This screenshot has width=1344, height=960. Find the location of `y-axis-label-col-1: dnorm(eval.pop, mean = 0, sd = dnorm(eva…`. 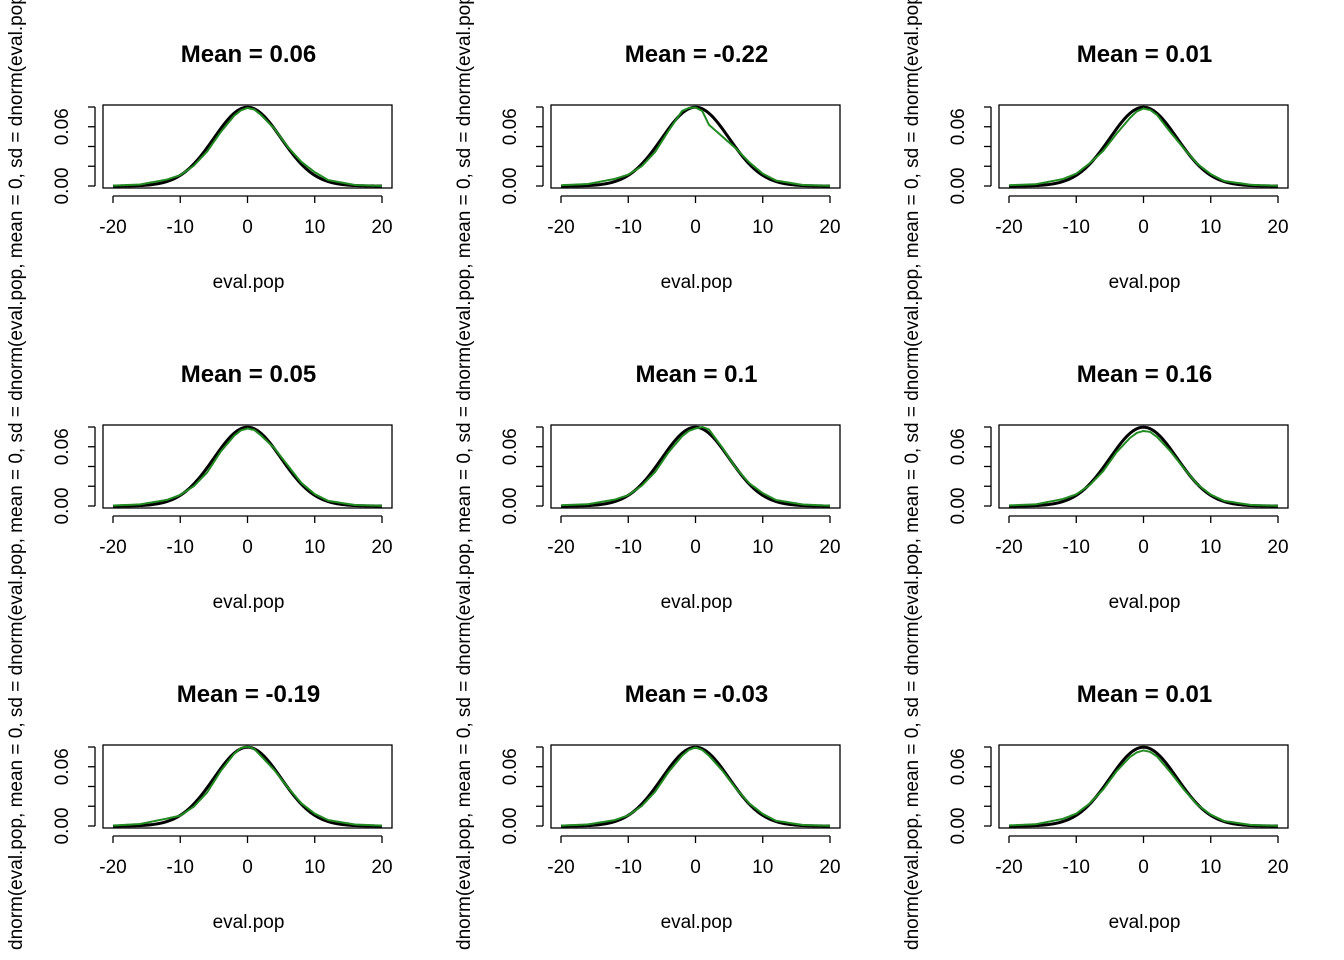

y-axis-label-col-1: dnorm(eval.pop, mean = 0, sd = dnorm(eva… is located at coordinates (16, 475).